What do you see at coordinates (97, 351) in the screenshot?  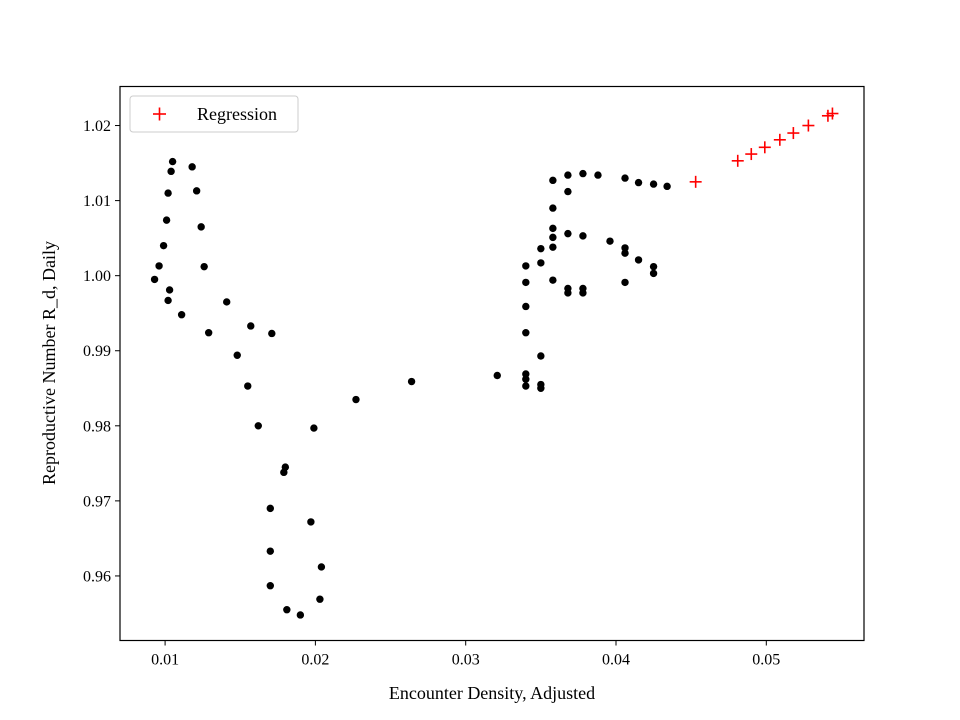 I see `y-tick-label: 0.99` at bounding box center [97, 351].